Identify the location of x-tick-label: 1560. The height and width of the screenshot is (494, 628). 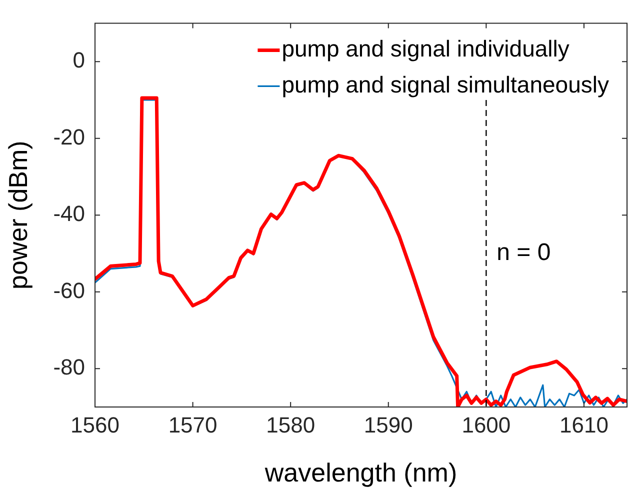
(95, 425).